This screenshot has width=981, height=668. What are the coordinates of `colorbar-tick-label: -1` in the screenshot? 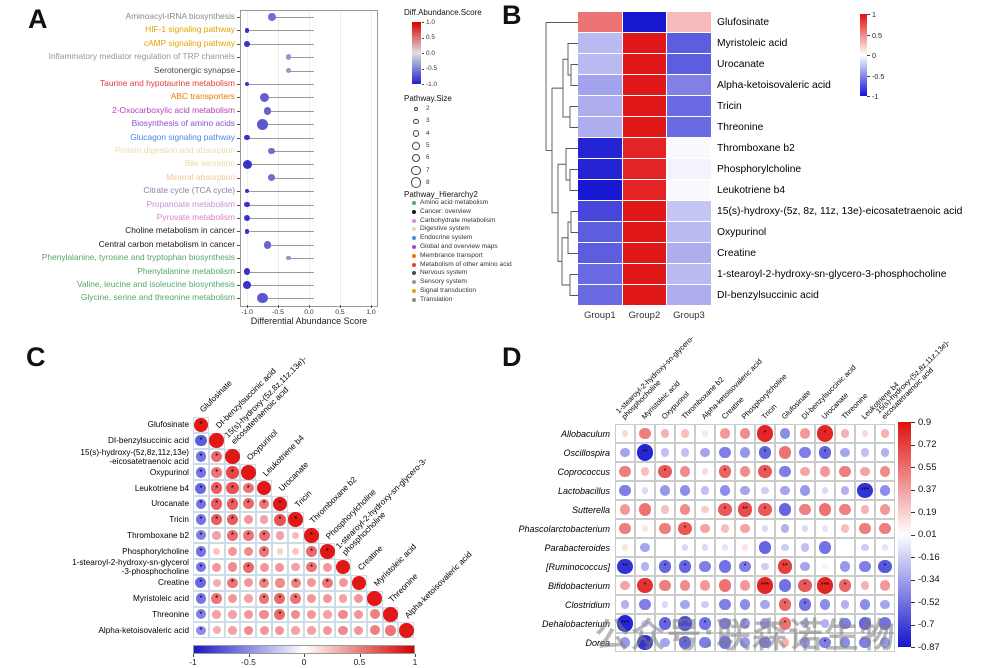 It's located at (193, 662).